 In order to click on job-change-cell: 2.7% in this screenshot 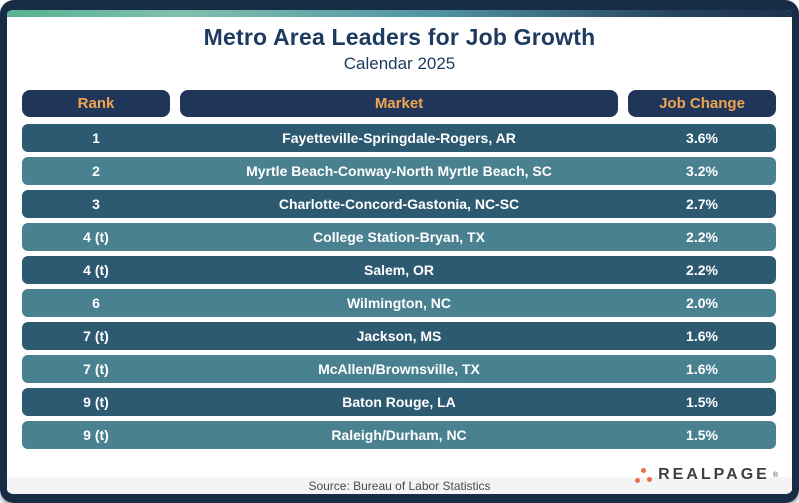, I will do `click(702, 204)`.